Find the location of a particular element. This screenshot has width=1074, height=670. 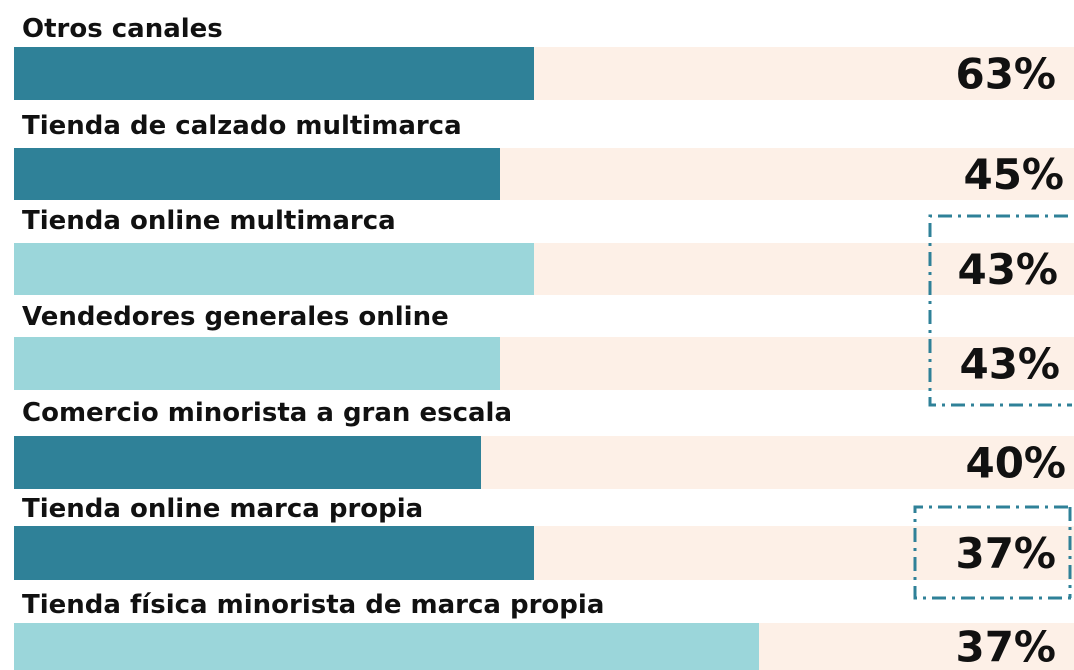

row-label: Tienda de calzado multimarca is located at coordinates (242, 126).